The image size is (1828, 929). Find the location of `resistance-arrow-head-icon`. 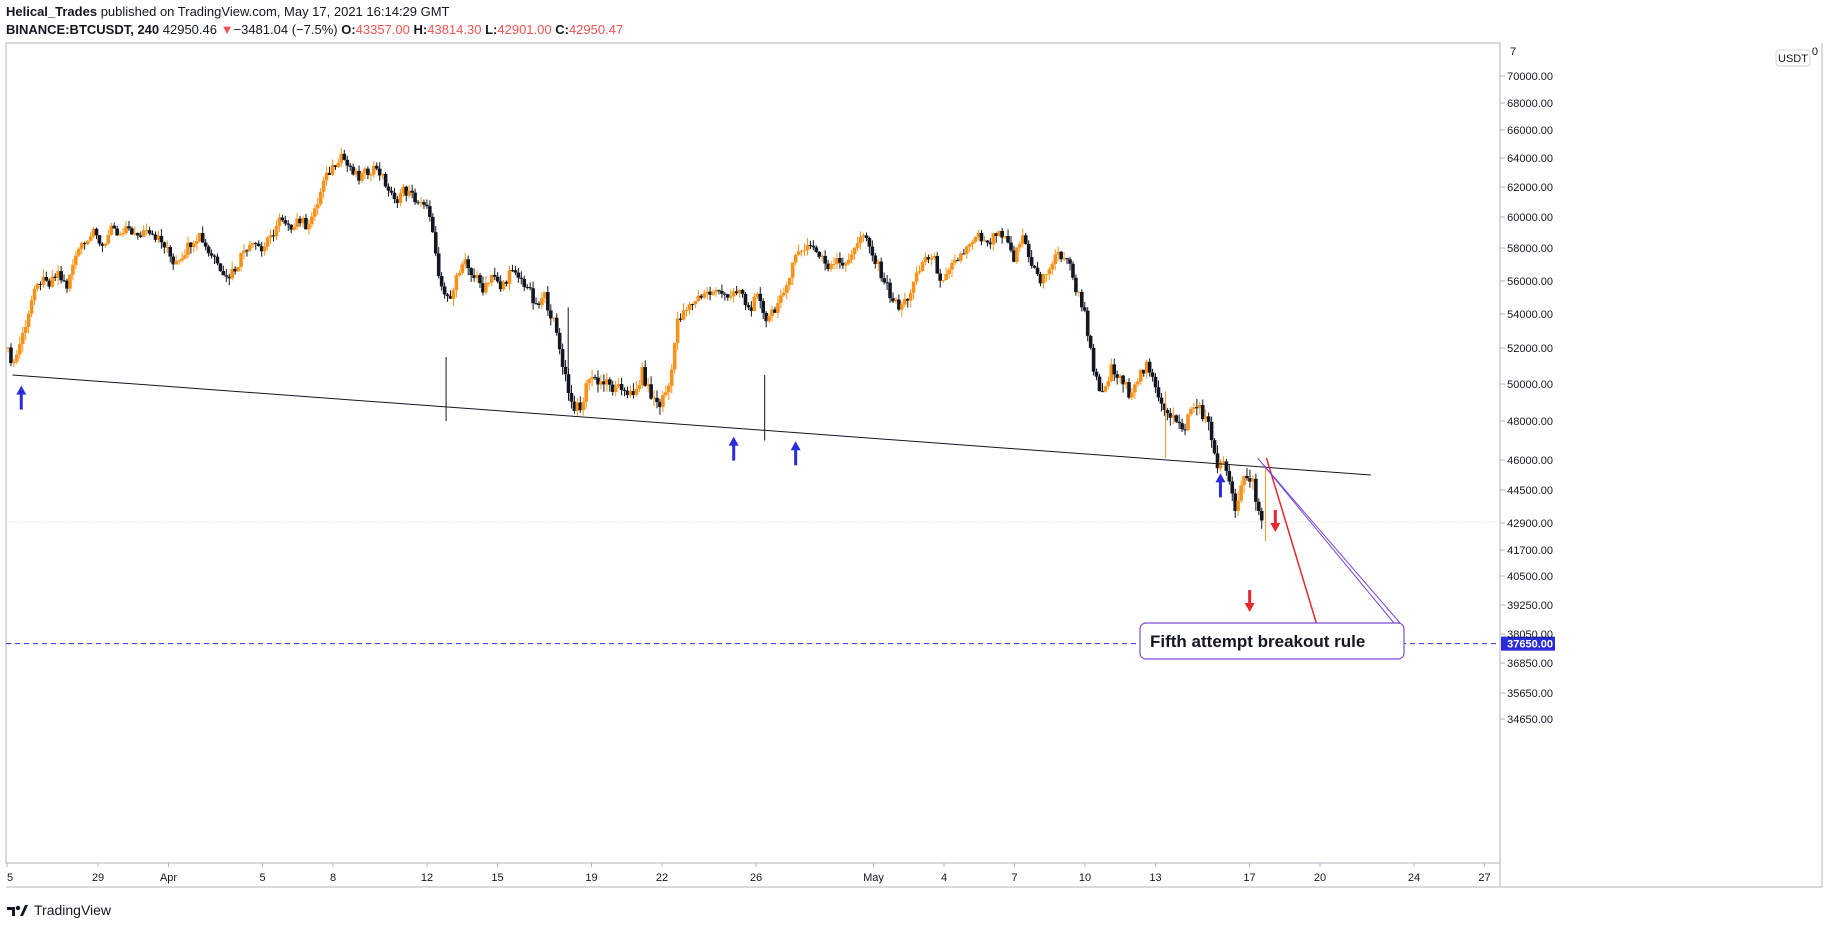

resistance-arrow-head-icon is located at coordinates (1275, 527).